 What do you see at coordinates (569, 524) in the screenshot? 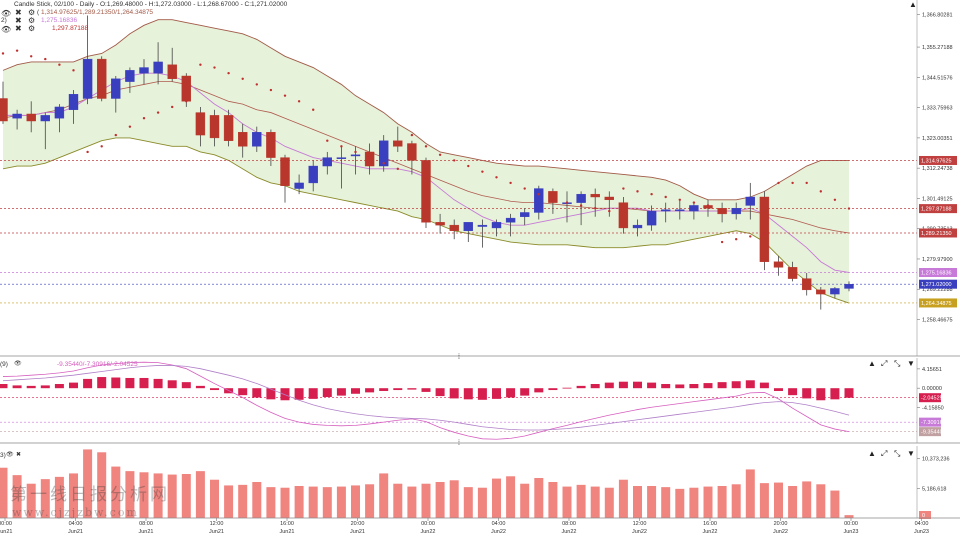
I see `time-axis-time-label: 08:00` at bounding box center [569, 524].